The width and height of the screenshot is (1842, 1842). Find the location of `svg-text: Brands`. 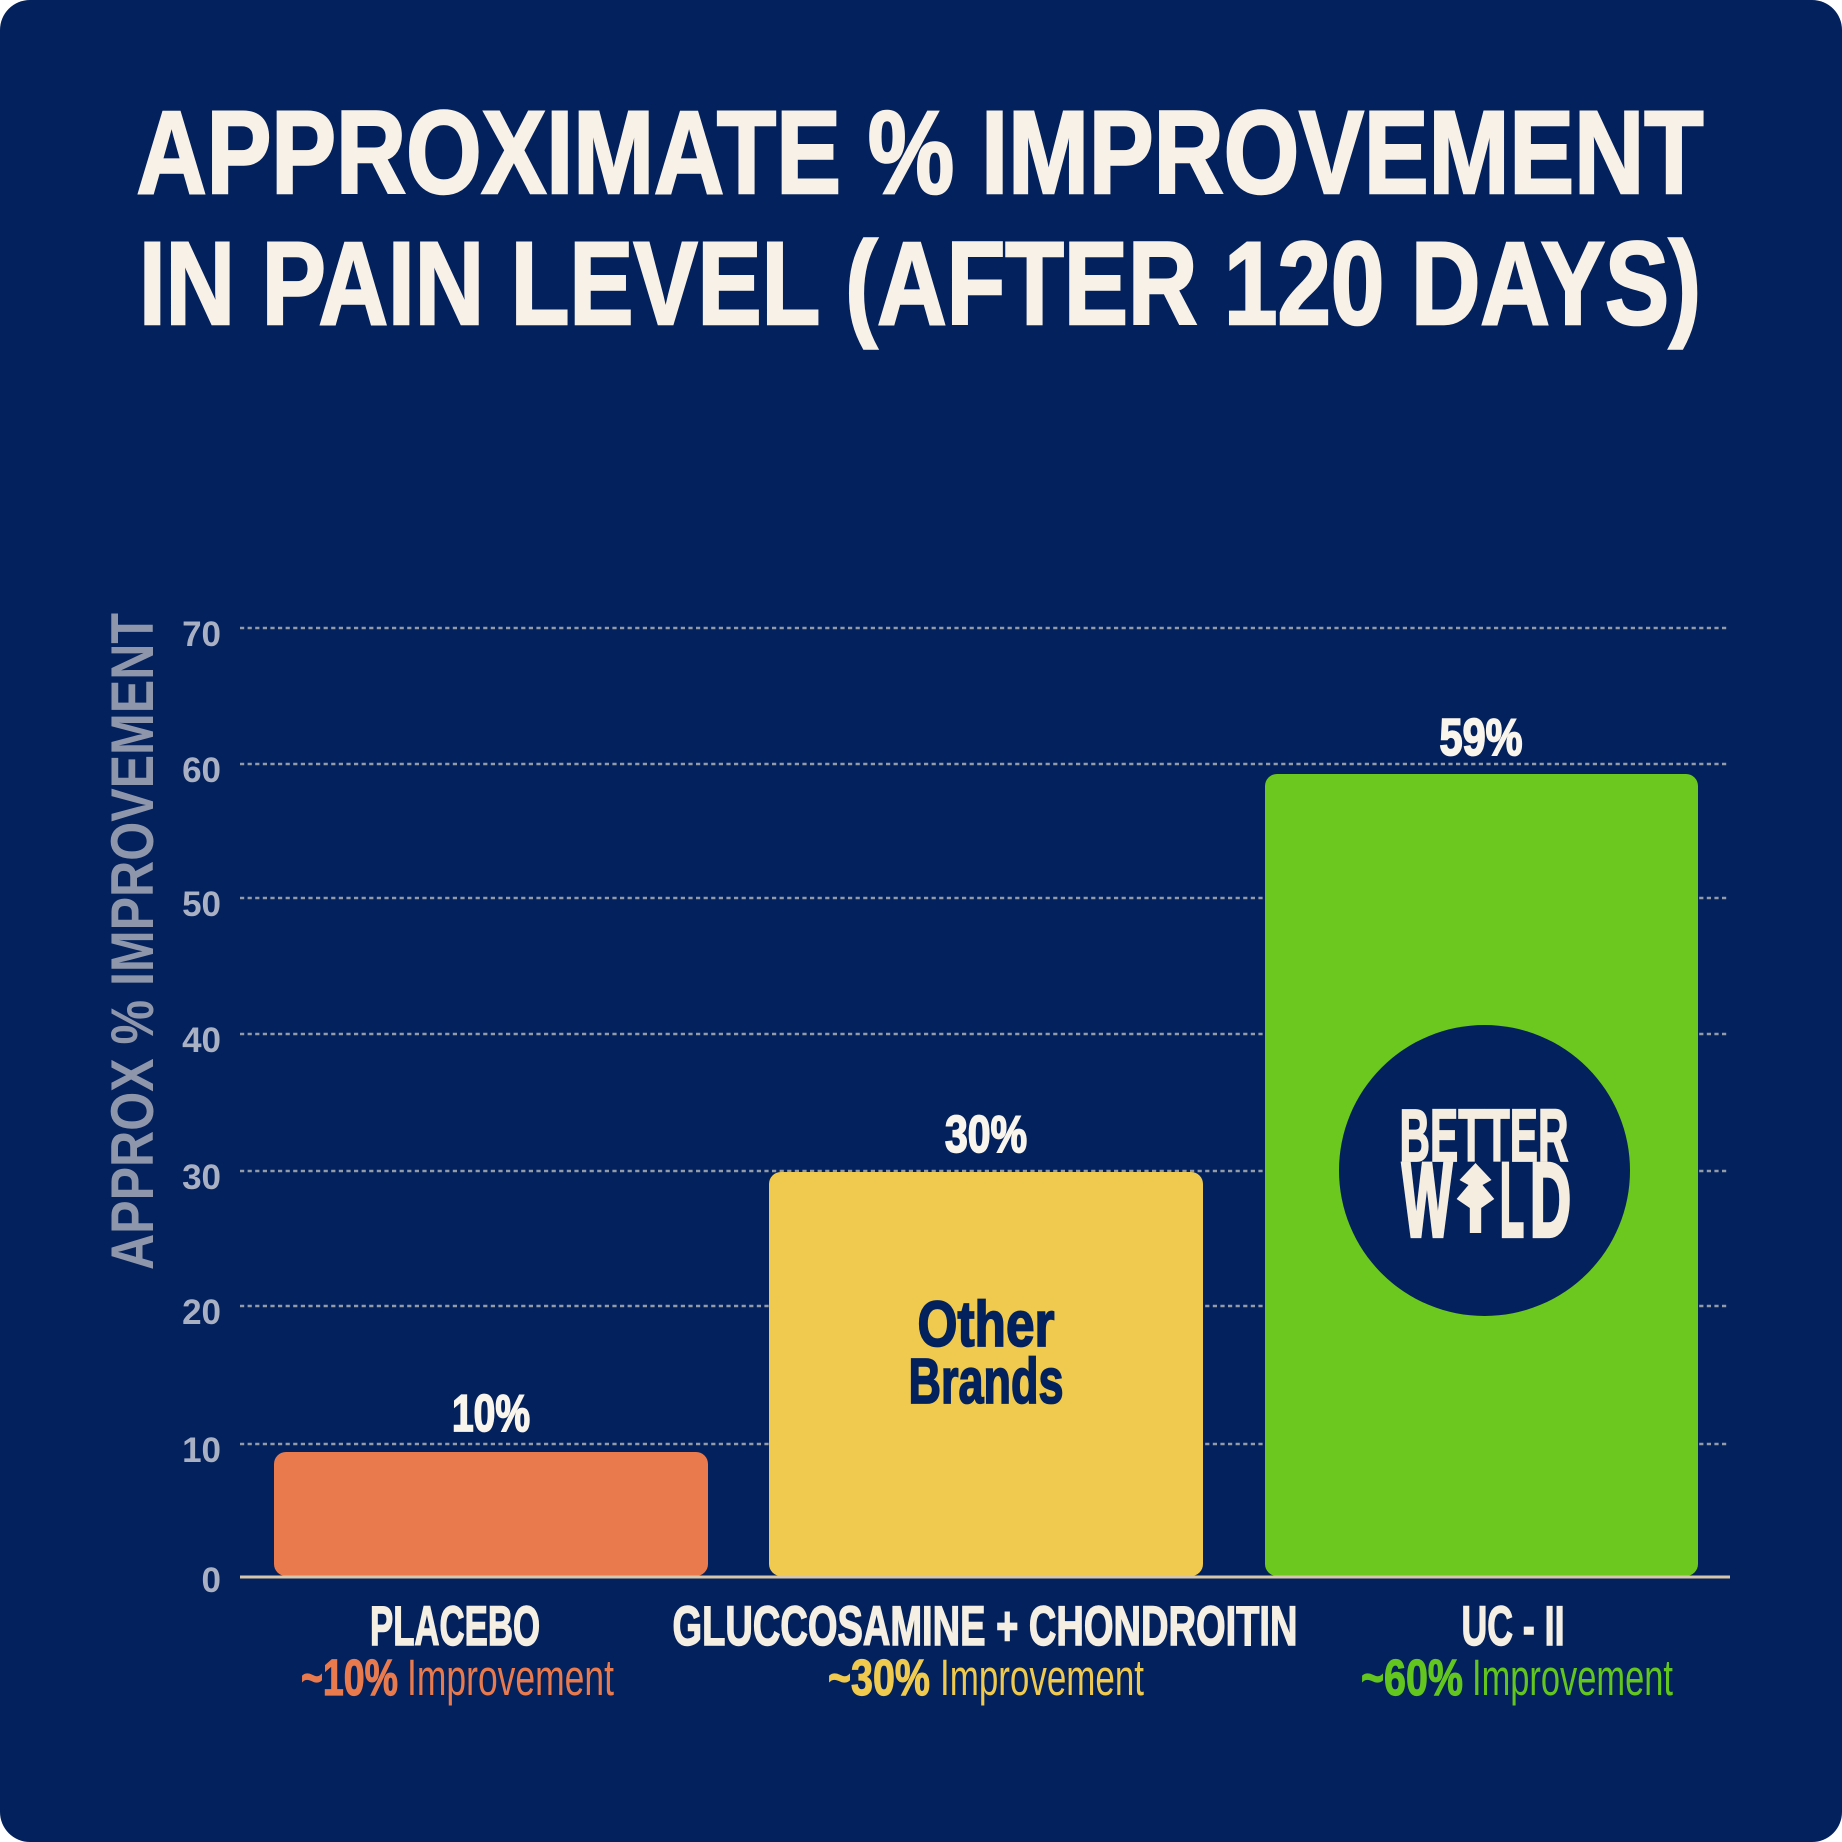

svg-text: Brands is located at coordinates (986, 1381).